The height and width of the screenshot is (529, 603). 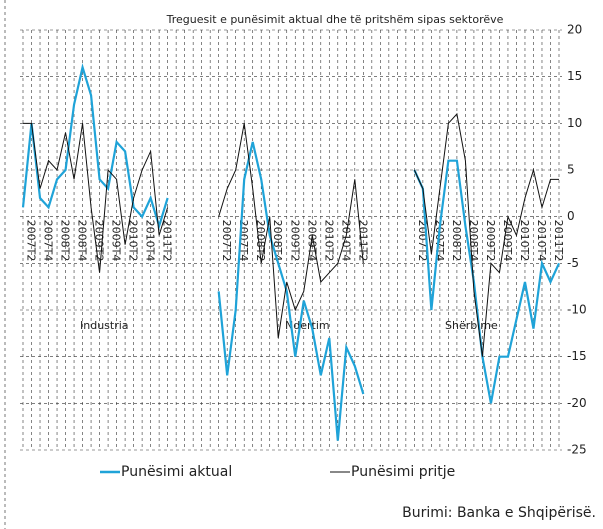 What do you see at coordinates (573, 263) in the screenshot?
I see `y-tick-label: -5` at bounding box center [573, 263].